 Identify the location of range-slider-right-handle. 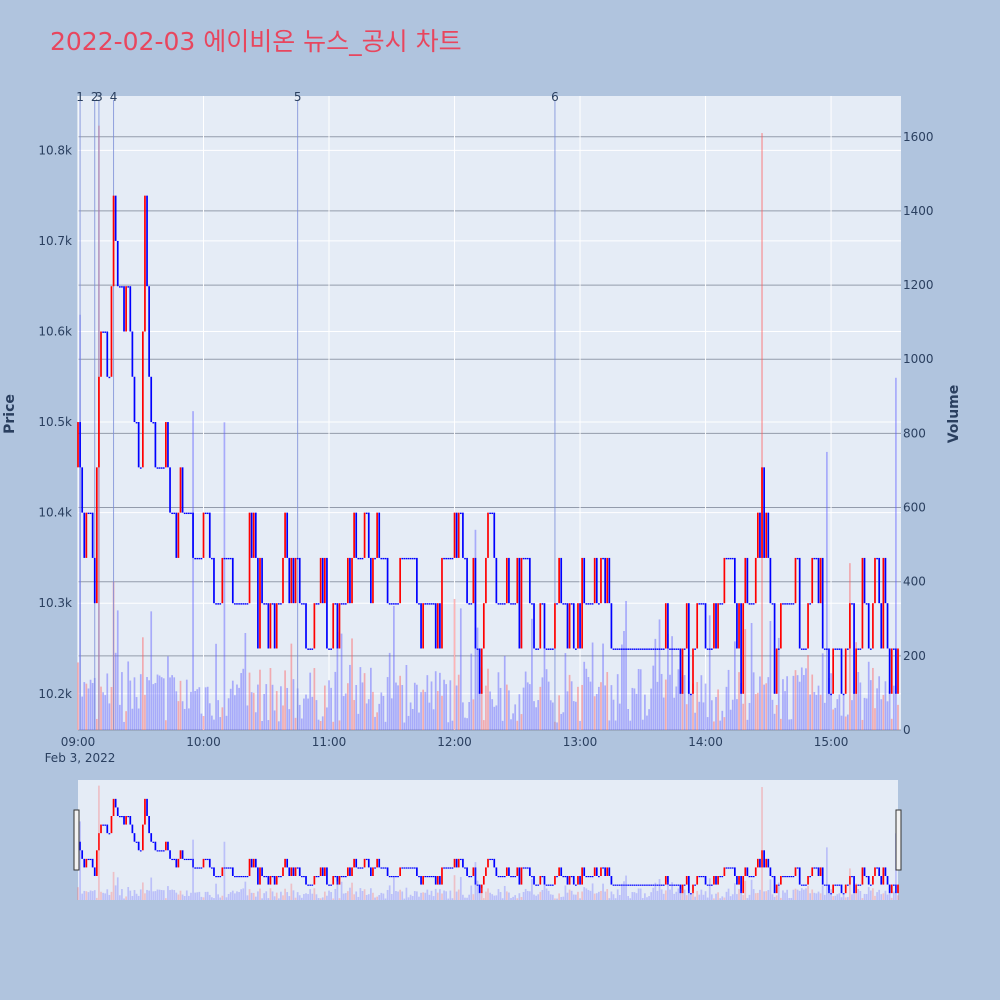
(898, 840).